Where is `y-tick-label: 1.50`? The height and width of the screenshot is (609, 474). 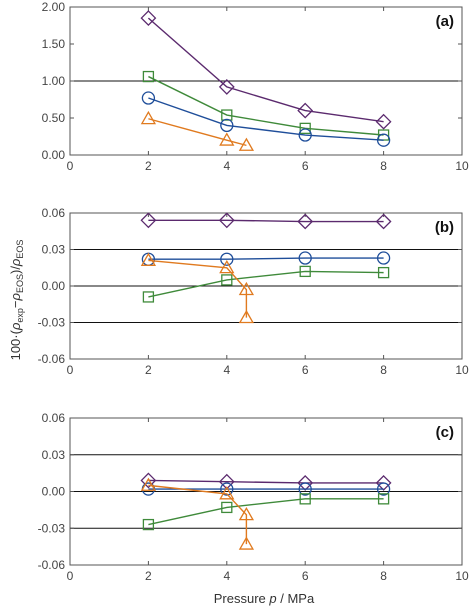 y-tick-label: 1.50 is located at coordinates (54, 44).